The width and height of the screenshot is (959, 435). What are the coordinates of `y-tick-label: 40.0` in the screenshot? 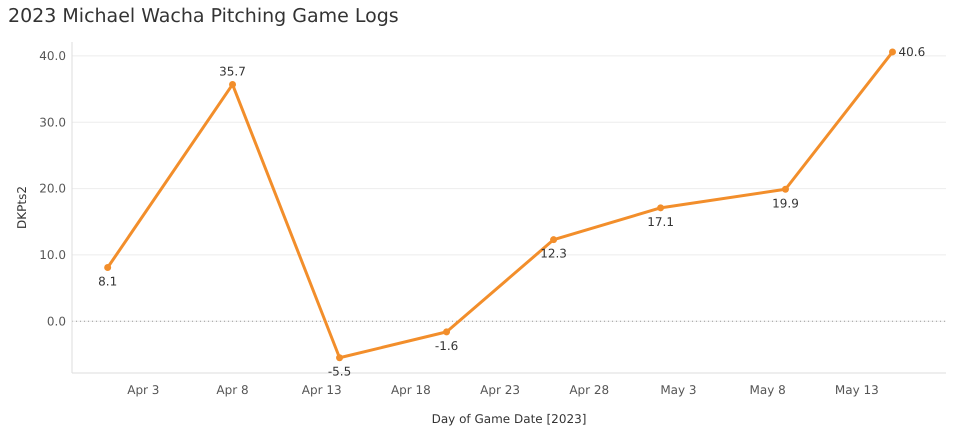 It's located at (52, 55).